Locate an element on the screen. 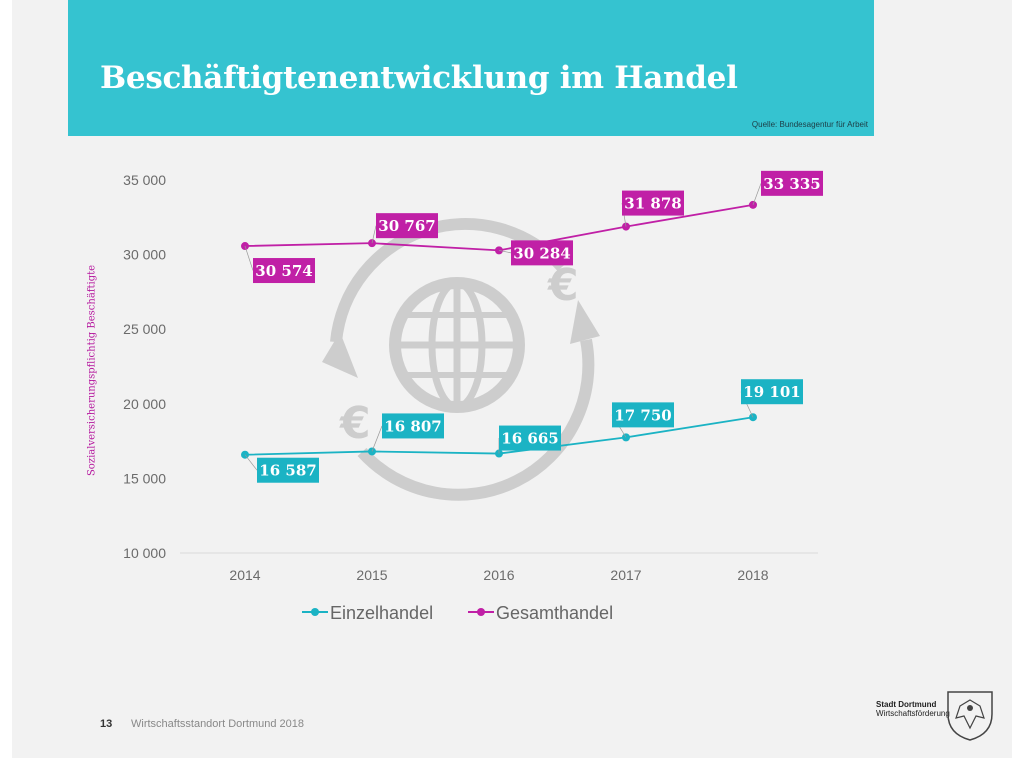 The height and width of the screenshot is (768, 1024). data-label: 33 335 is located at coordinates (791, 184).